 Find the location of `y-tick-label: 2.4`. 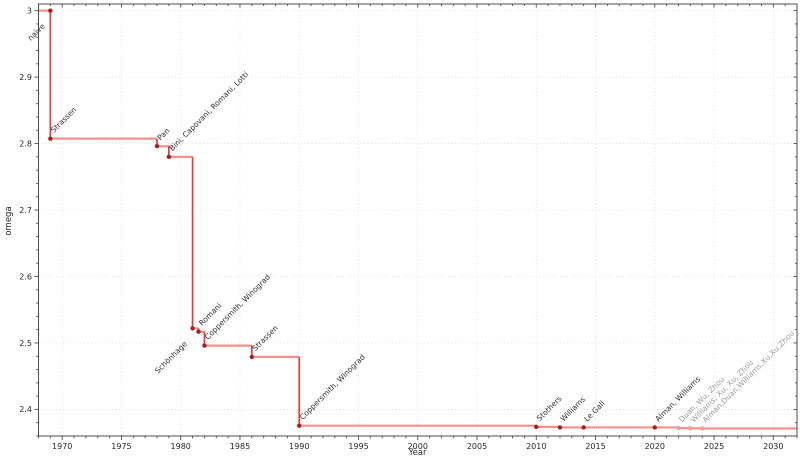

y-tick-label: 2.4 is located at coordinates (25, 409).